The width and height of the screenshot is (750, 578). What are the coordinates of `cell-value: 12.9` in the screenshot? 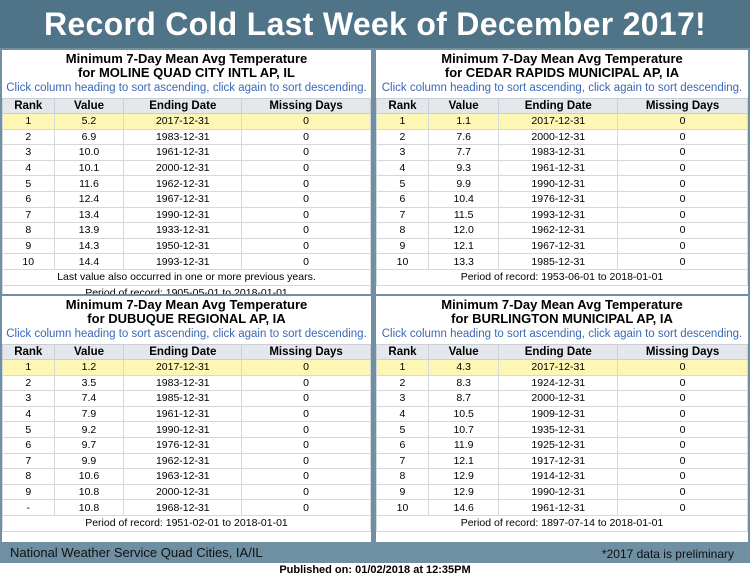 It's located at (463, 476).